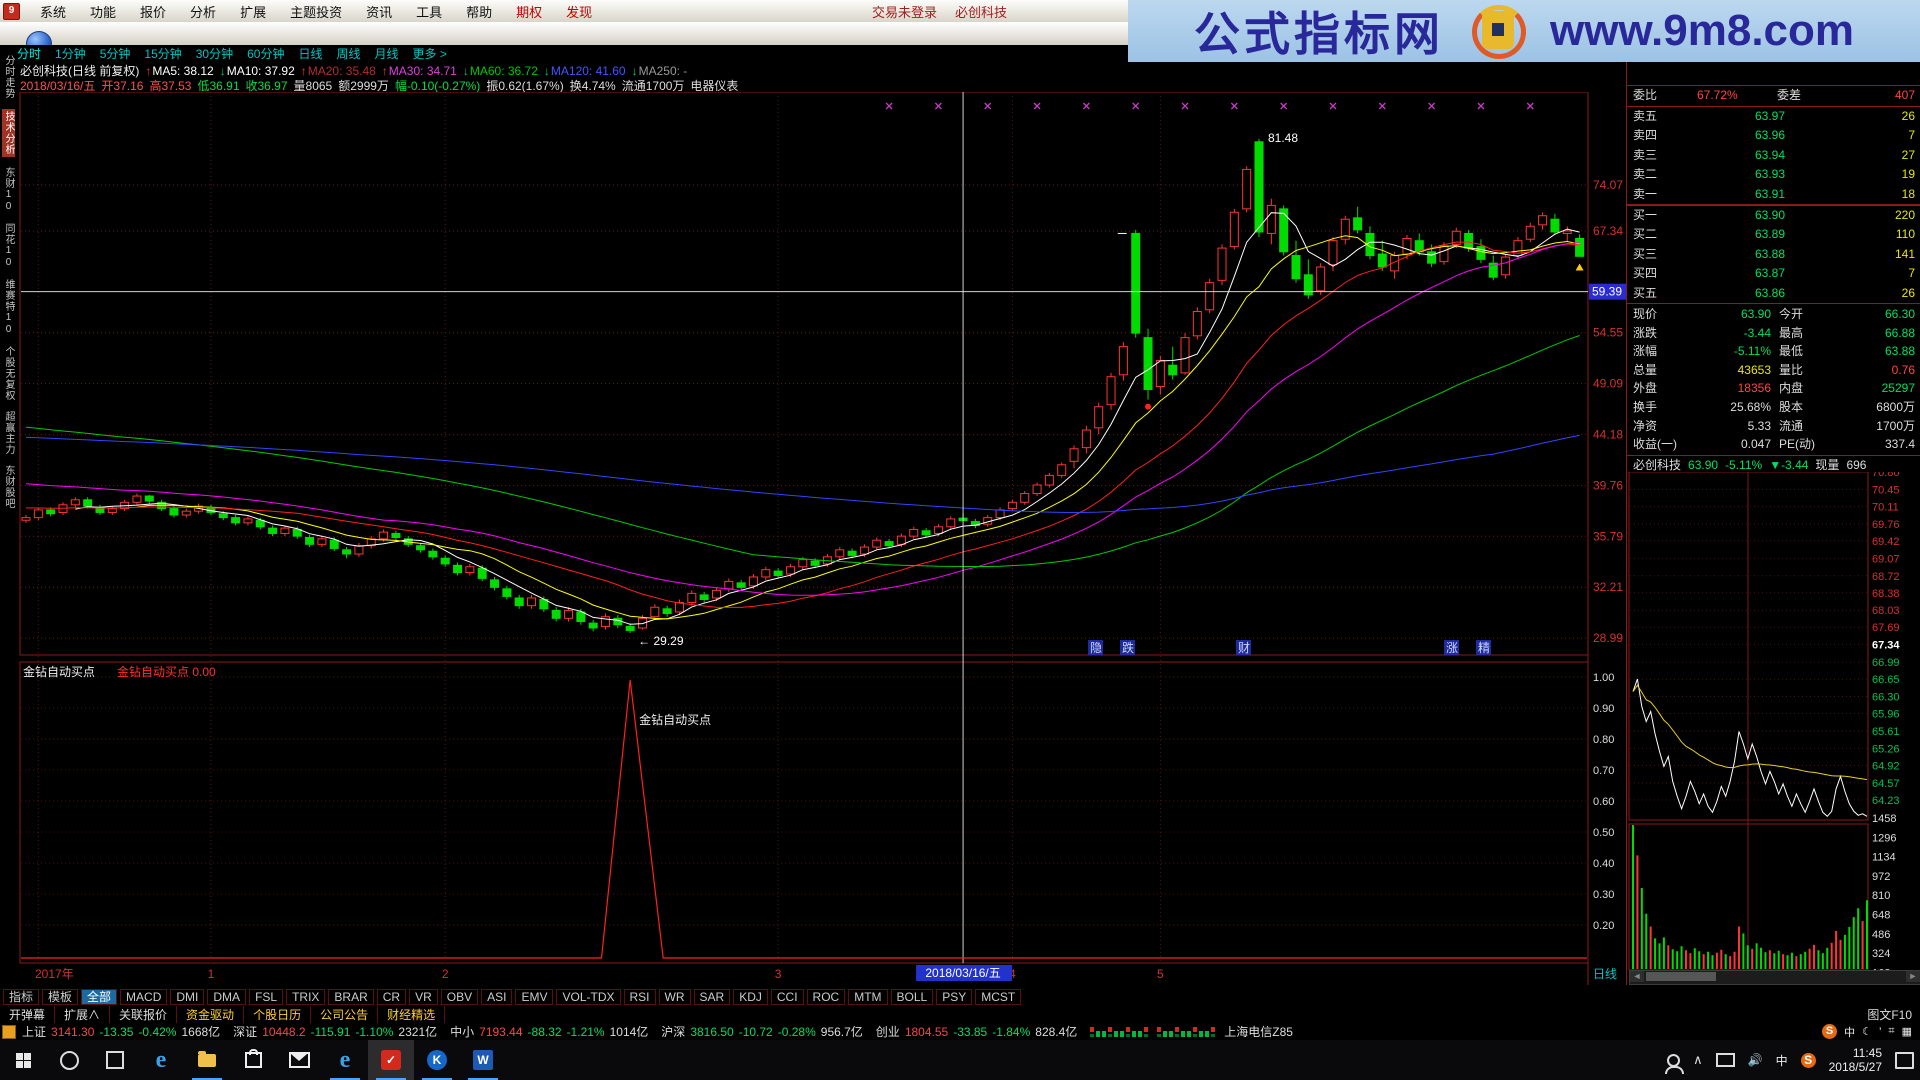  What do you see at coordinates (8, 77) in the screenshot?
I see `rail-item: 分时走势` at bounding box center [8, 77].